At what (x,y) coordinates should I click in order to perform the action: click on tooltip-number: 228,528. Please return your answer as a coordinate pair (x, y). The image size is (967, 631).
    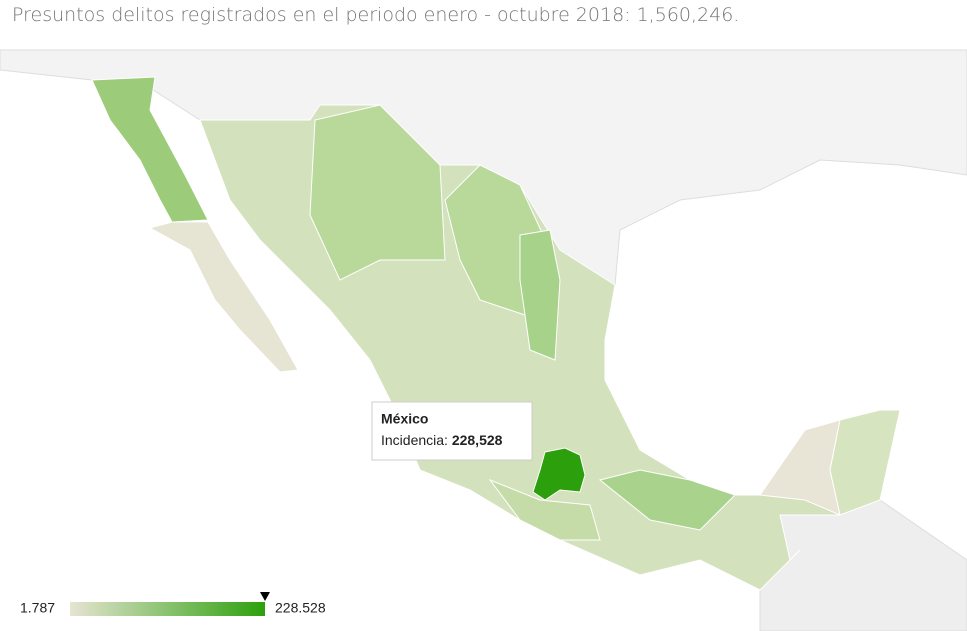
    Looking at the image, I should click on (477, 440).